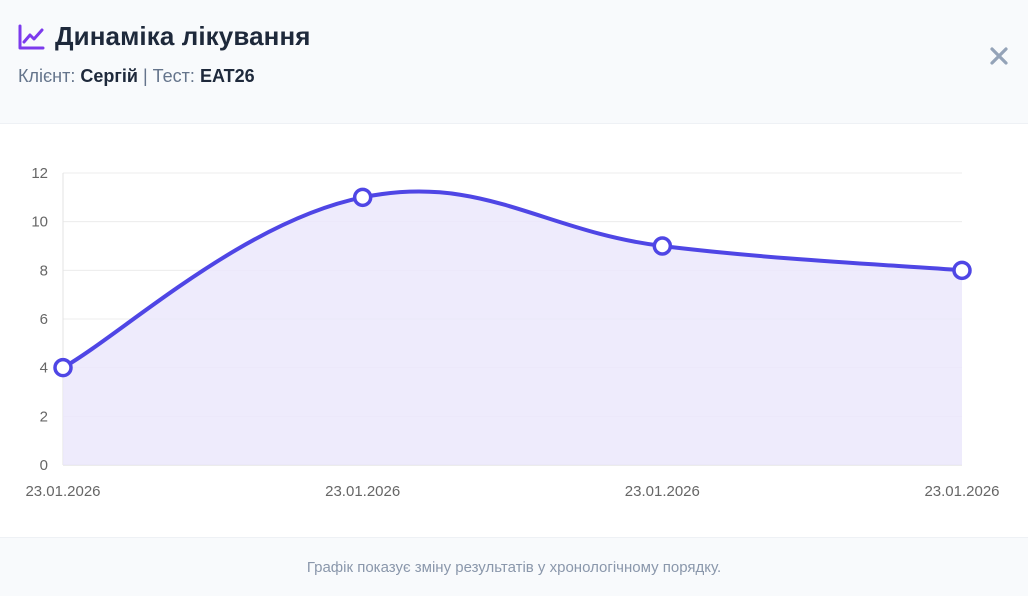 Image resolution: width=1028 pixels, height=596 pixels. What do you see at coordinates (44, 368) in the screenshot?
I see `y-tick-label: 4` at bounding box center [44, 368].